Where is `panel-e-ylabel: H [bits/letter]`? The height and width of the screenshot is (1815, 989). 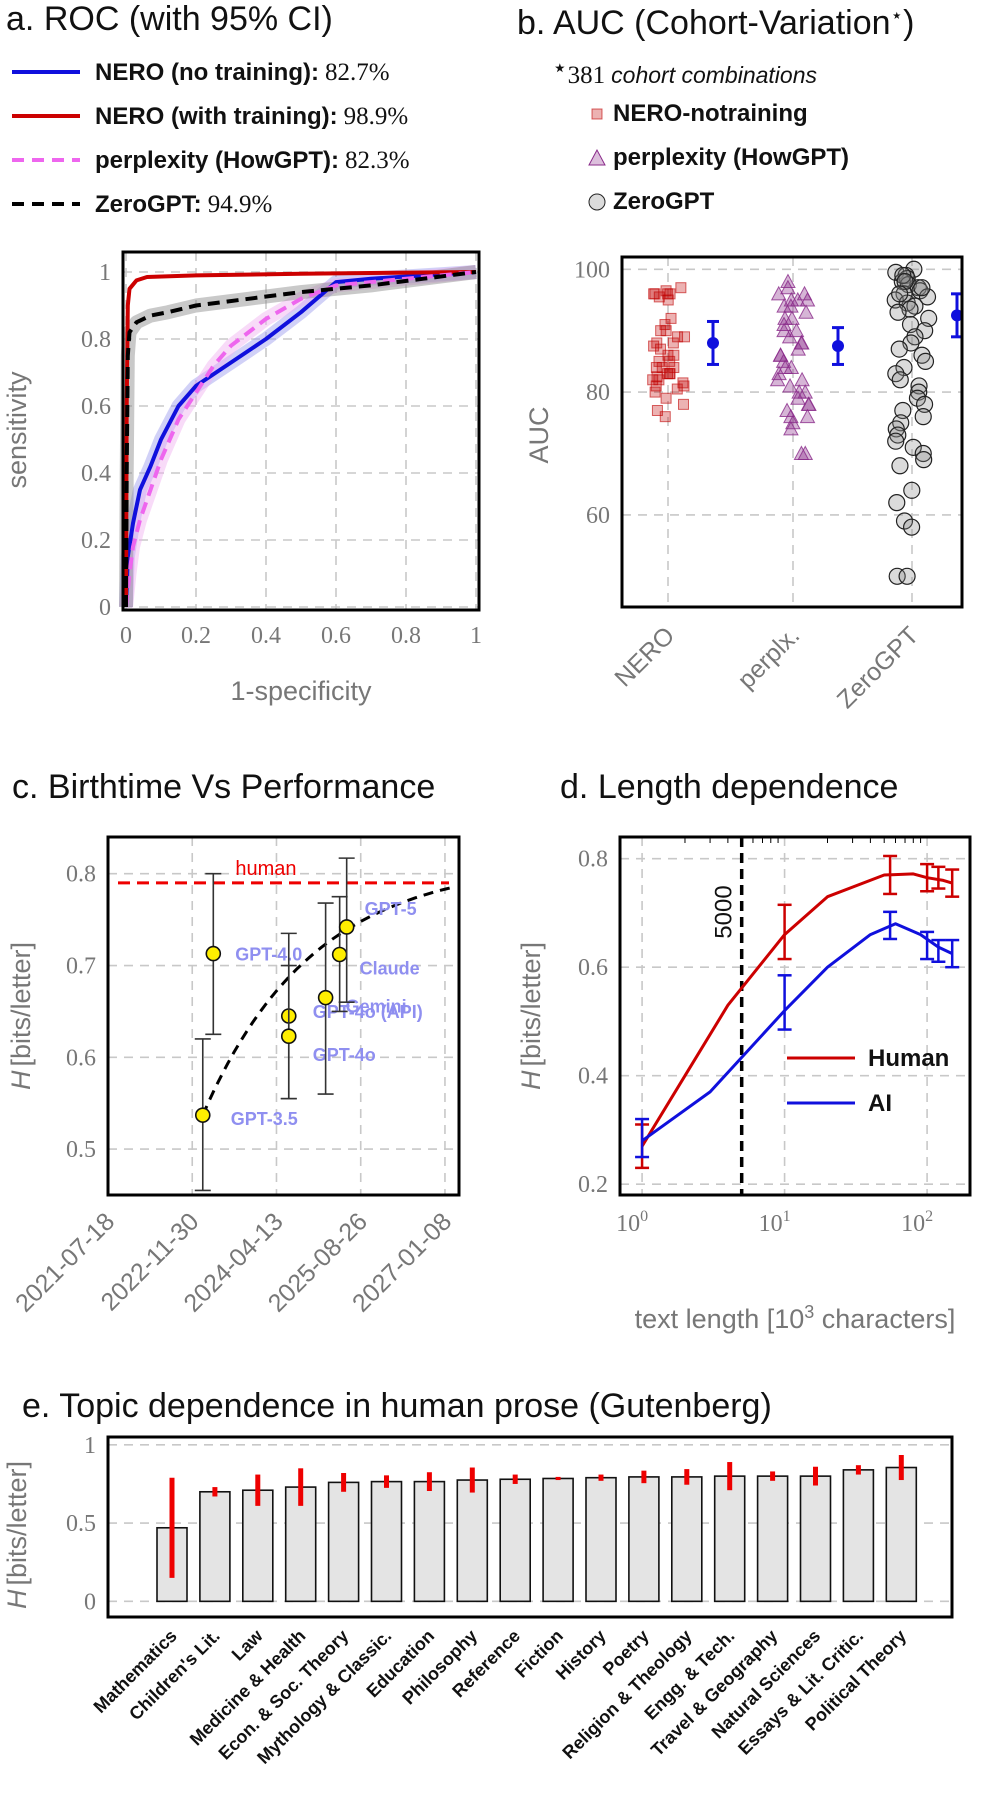
panel-e-ylabel: H [bits/letter] is located at coordinates (17, 1535).